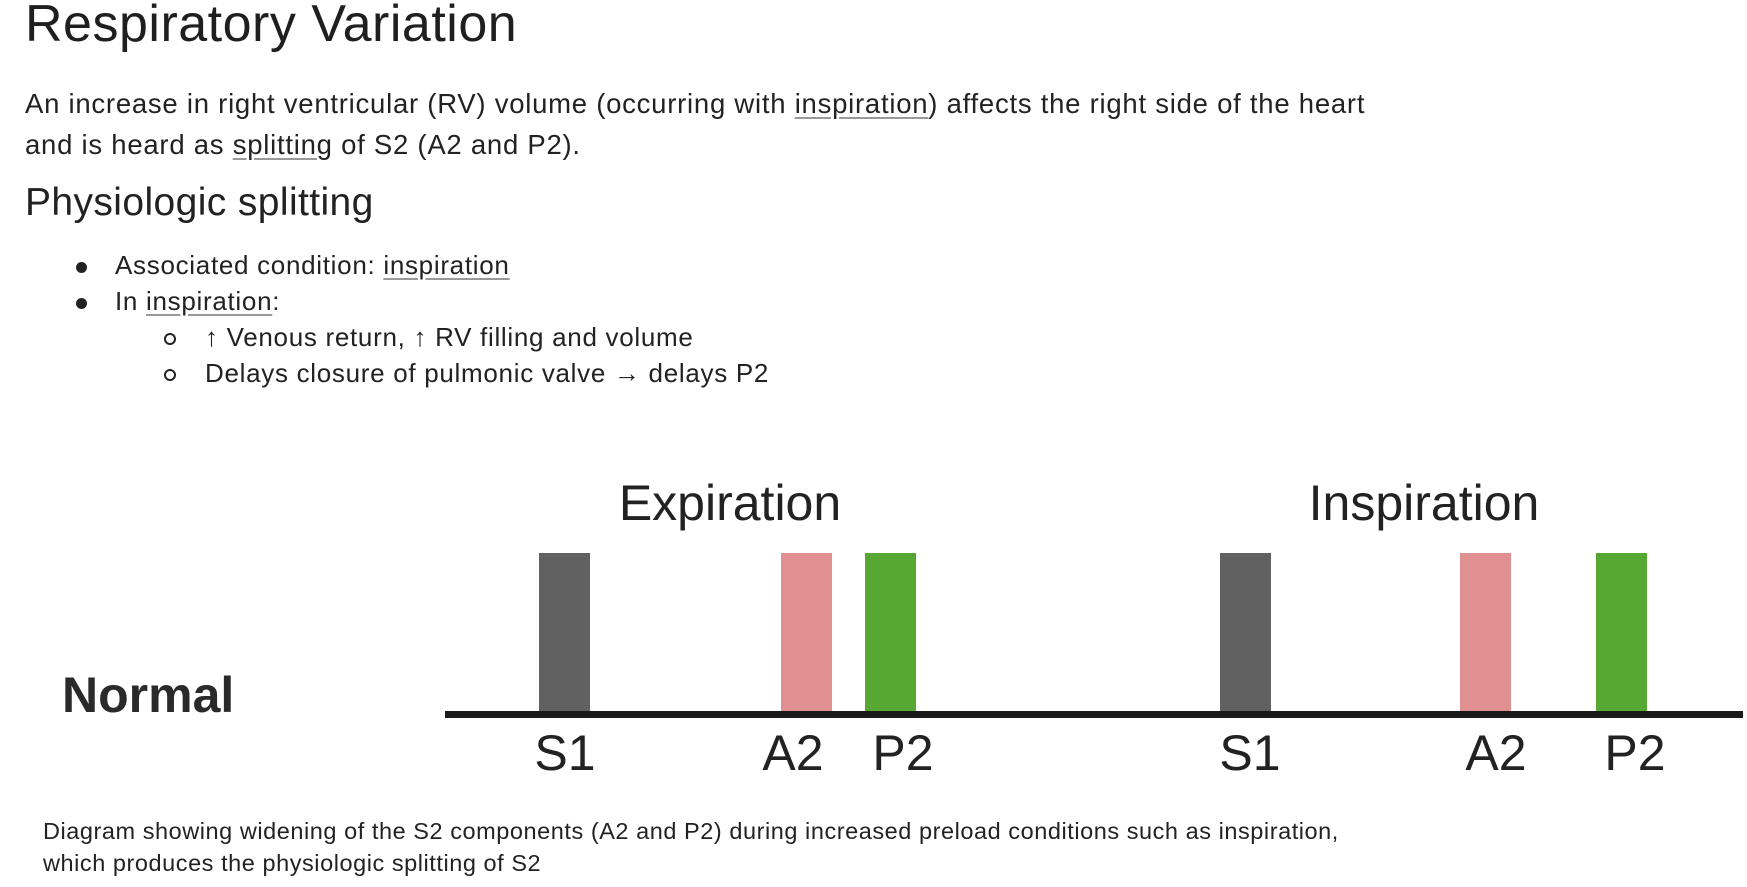  I want to click on sub-list-item: ↑ Venous return, ↑ RV filling and volume, so click(449, 337).